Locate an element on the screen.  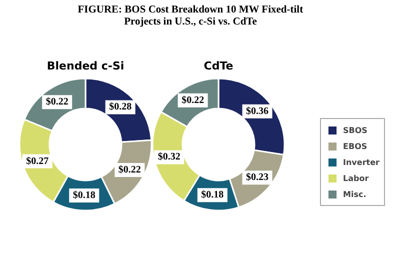
data-label: $0.23 is located at coordinates (257, 178).